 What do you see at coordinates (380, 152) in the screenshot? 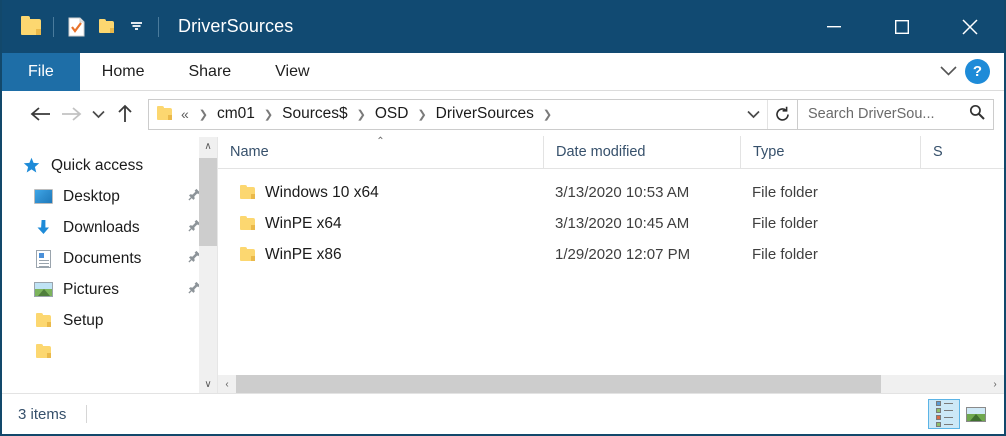
I see `column-header-name: ⌃ Name` at bounding box center [380, 152].